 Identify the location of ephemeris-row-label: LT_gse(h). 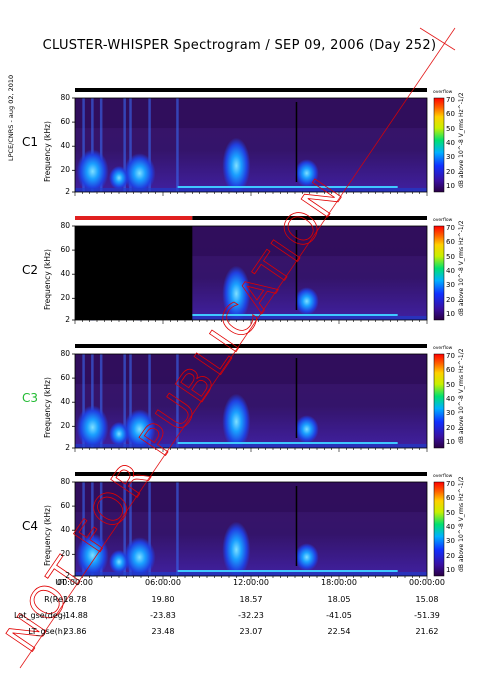
(47, 631).